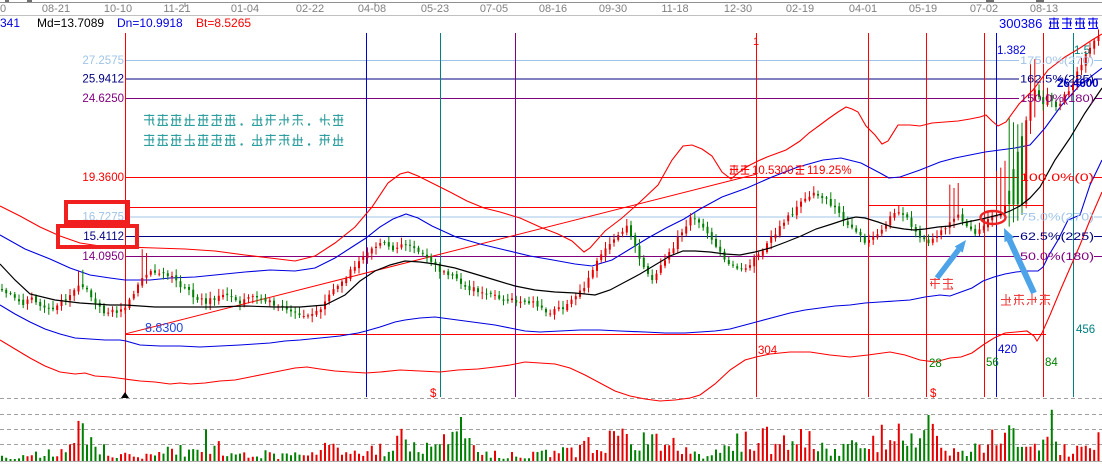  I want to click on svg-text: 100.0%(0), so click(1057, 178).